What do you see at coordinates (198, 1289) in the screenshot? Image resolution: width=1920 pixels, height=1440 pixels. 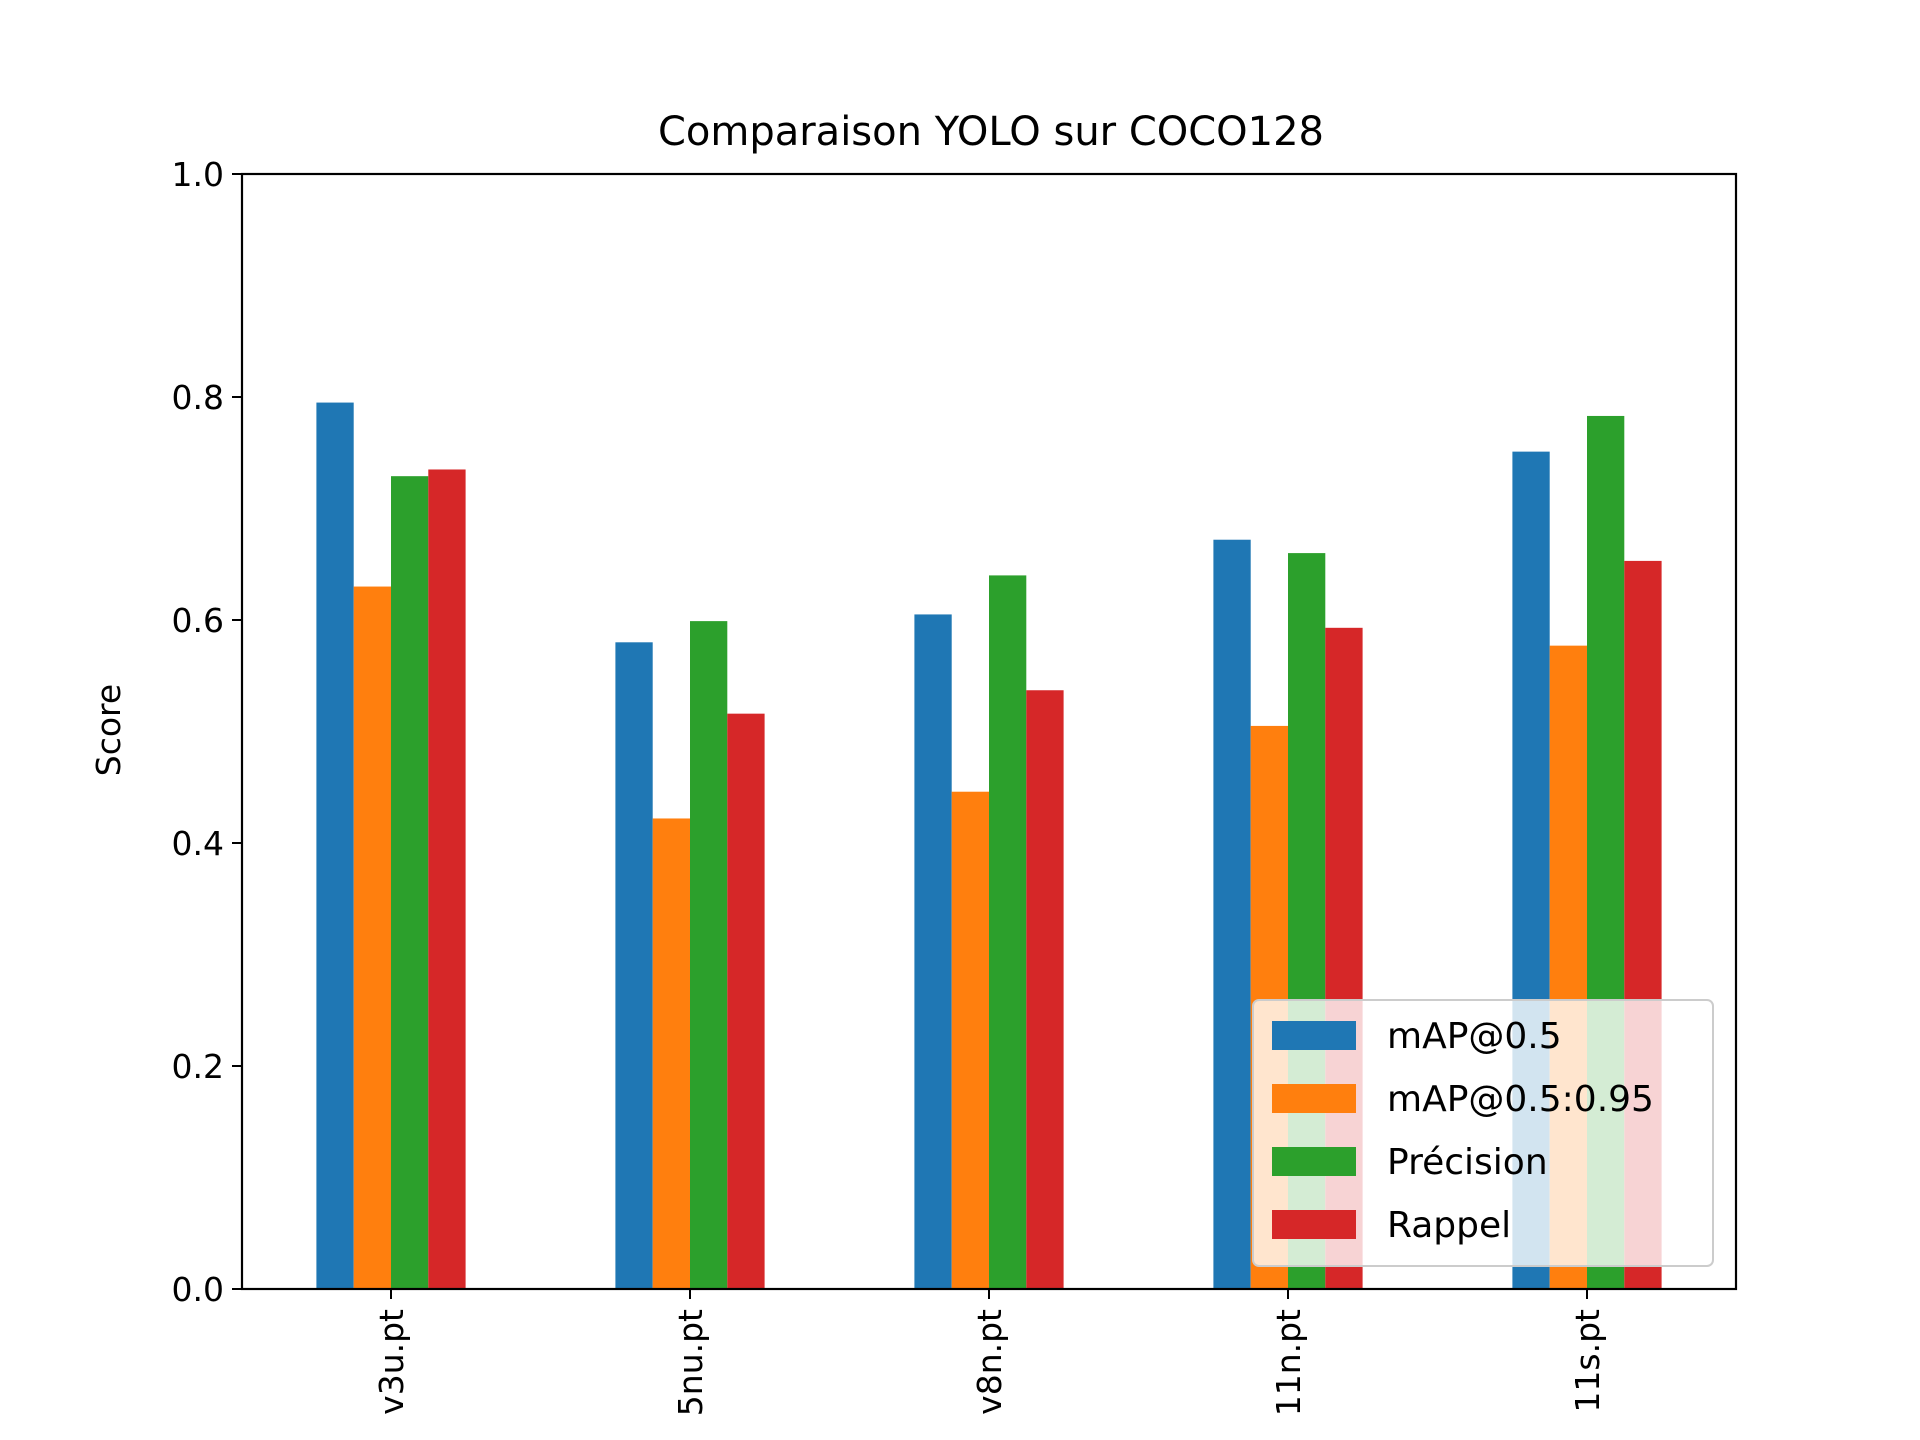 I see `y-tick-label: 0.0` at bounding box center [198, 1289].